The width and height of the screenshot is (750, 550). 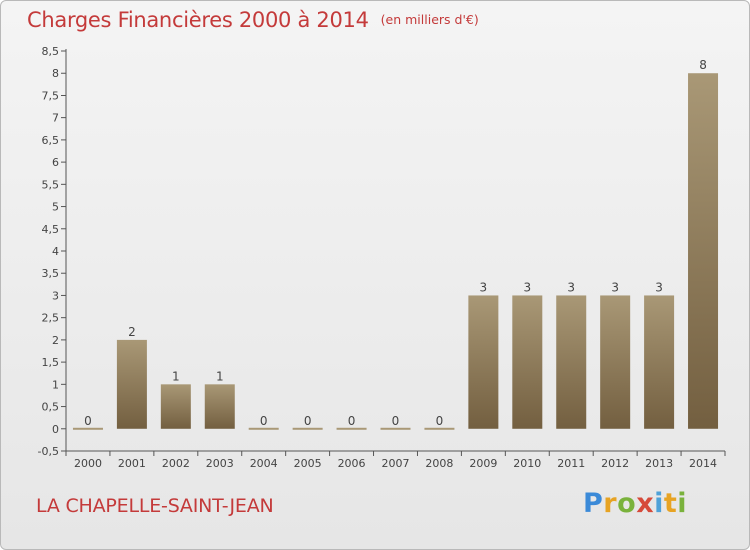 What do you see at coordinates (55, 384) in the screenshot?
I see `y-tick-label: 1` at bounding box center [55, 384].